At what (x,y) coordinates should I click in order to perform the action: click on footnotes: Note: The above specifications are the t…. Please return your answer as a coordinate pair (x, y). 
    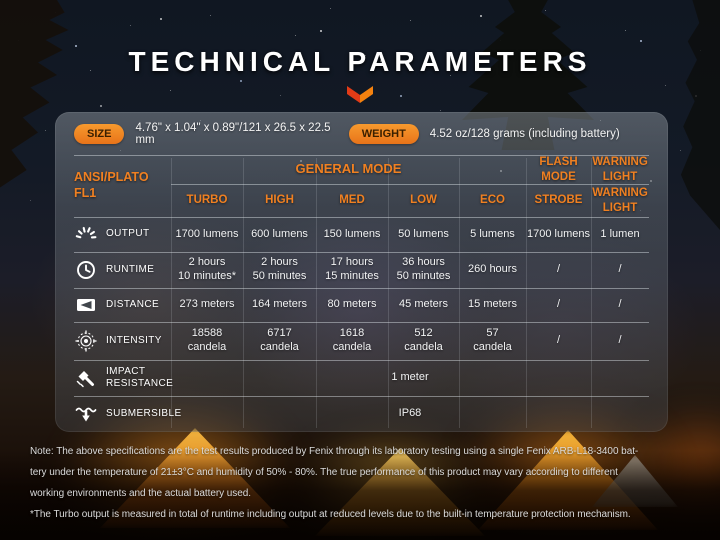
    Looking at the image, I should click on (362, 483).